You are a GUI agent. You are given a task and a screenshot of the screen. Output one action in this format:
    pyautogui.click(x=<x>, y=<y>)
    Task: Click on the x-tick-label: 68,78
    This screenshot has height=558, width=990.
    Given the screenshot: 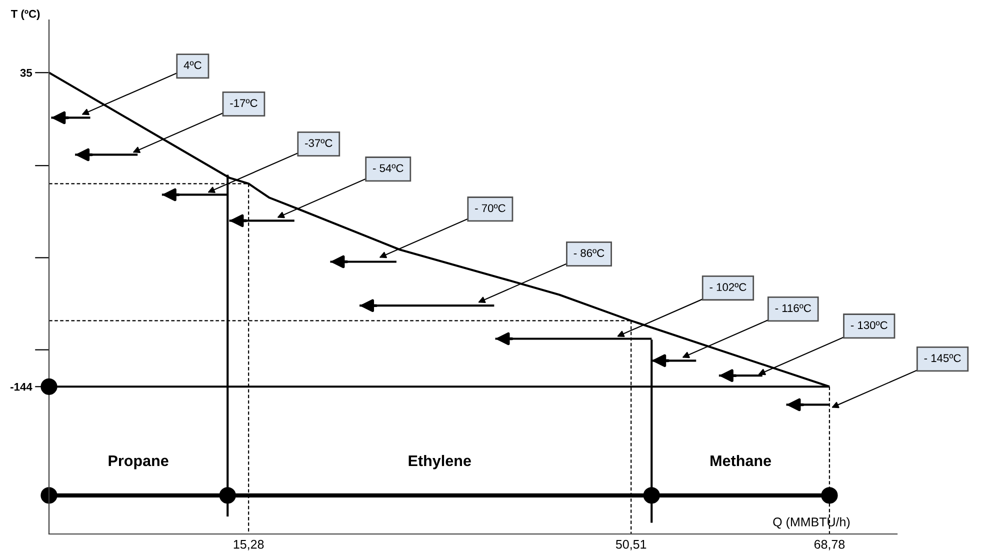 What is the action you would take?
    pyautogui.click(x=829, y=545)
    